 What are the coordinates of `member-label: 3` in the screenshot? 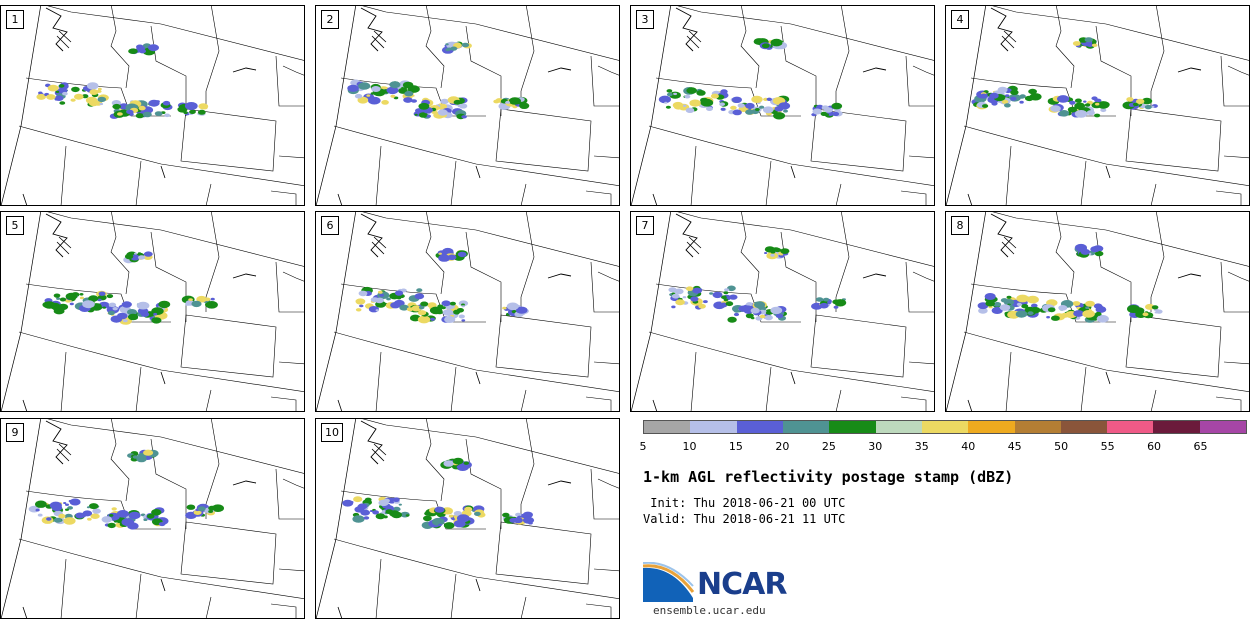 It's located at (645, 19).